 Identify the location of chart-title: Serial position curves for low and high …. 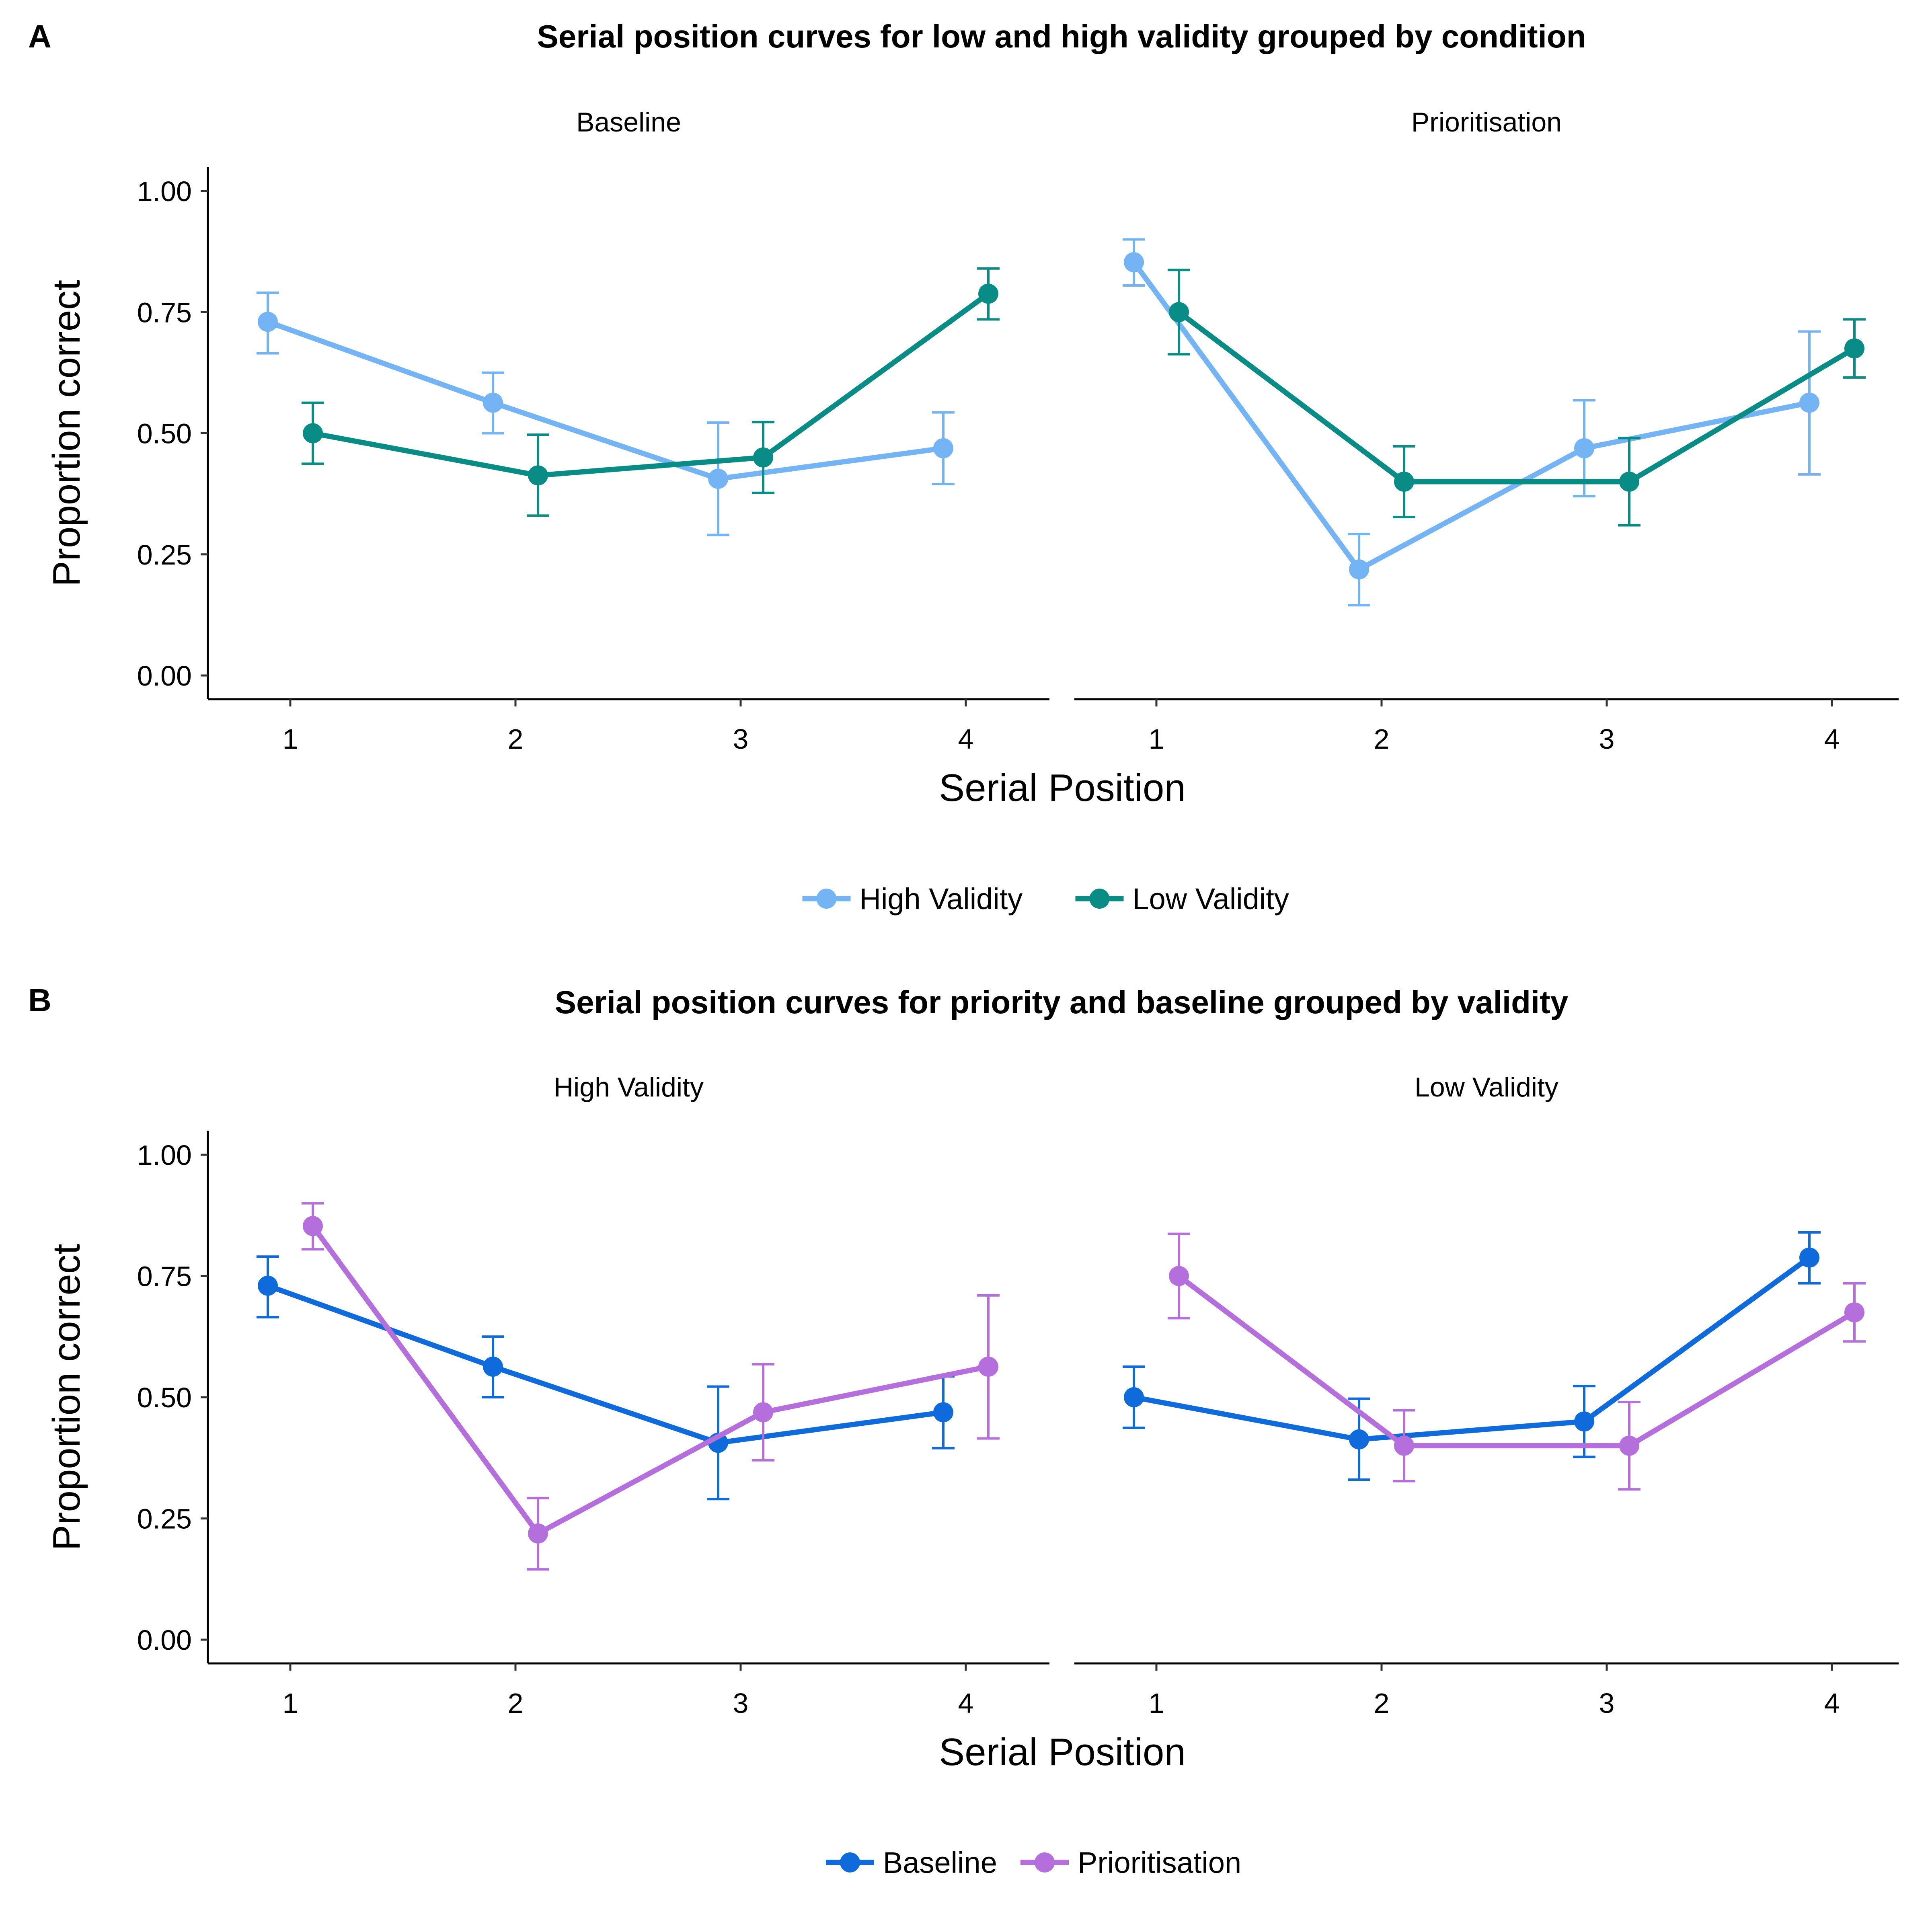
(1061, 36).